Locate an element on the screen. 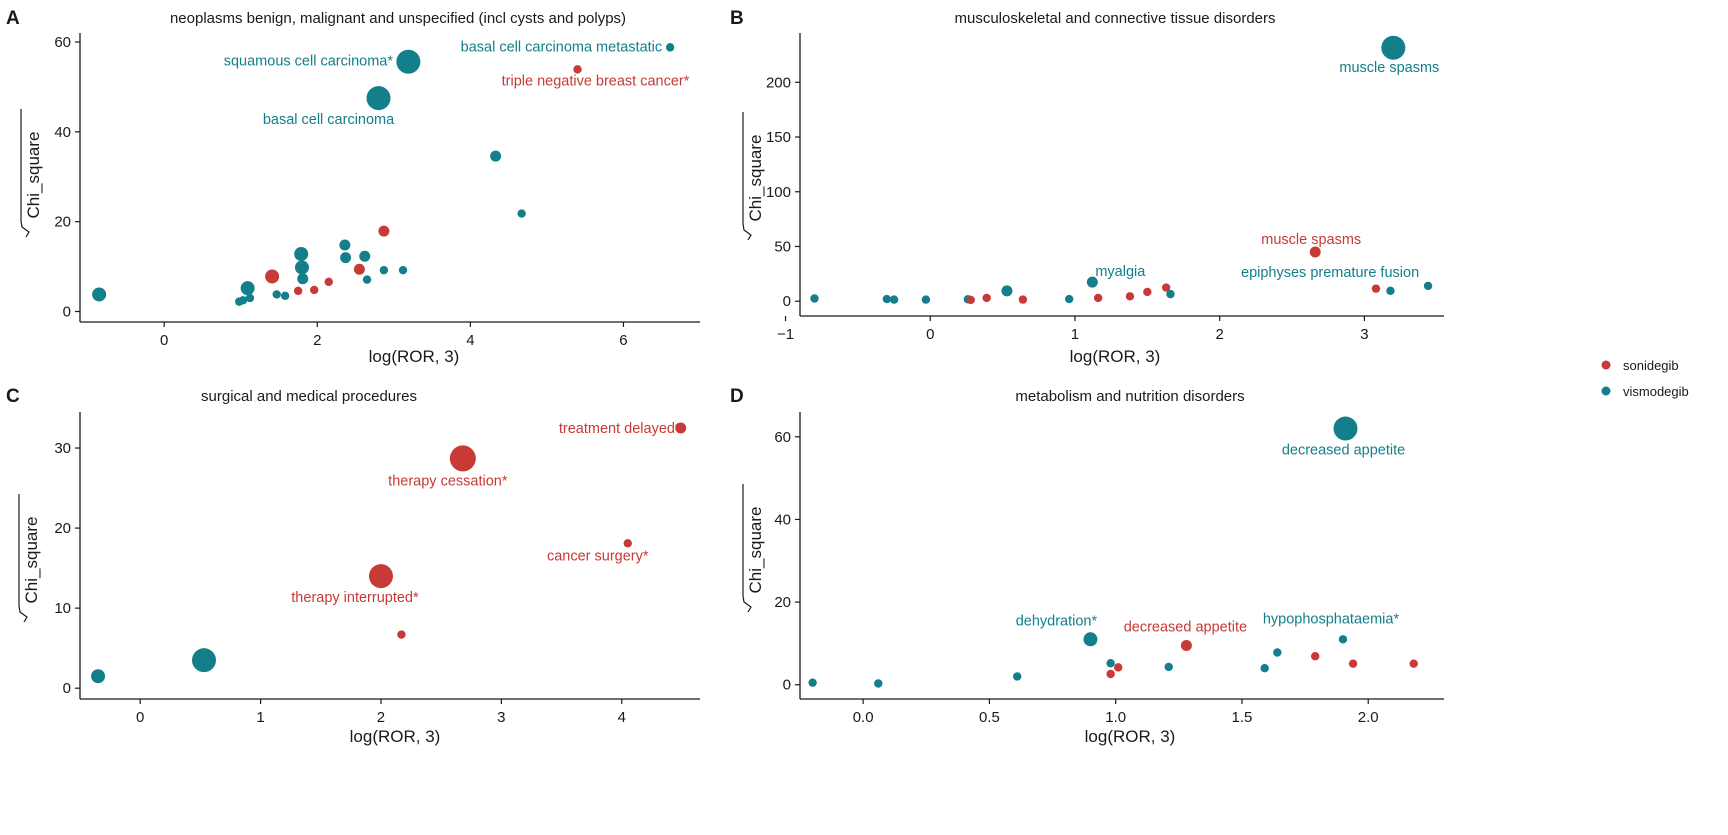 The height and width of the screenshot is (835, 1728). y-tick-label: 200 is located at coordinates (778, 82).